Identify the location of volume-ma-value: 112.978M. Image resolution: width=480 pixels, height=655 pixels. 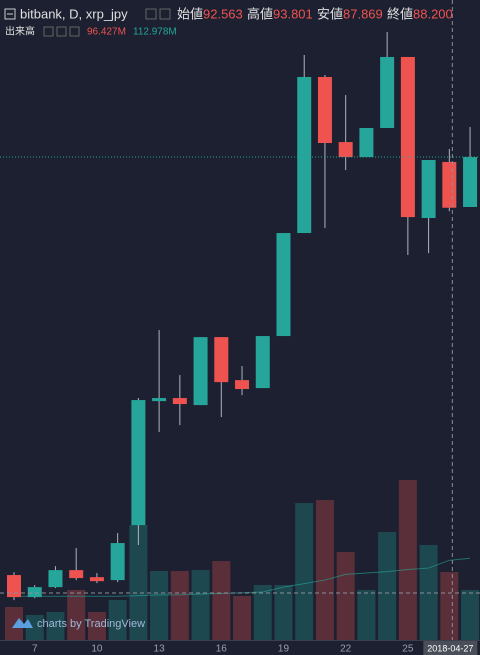
(155, 32).